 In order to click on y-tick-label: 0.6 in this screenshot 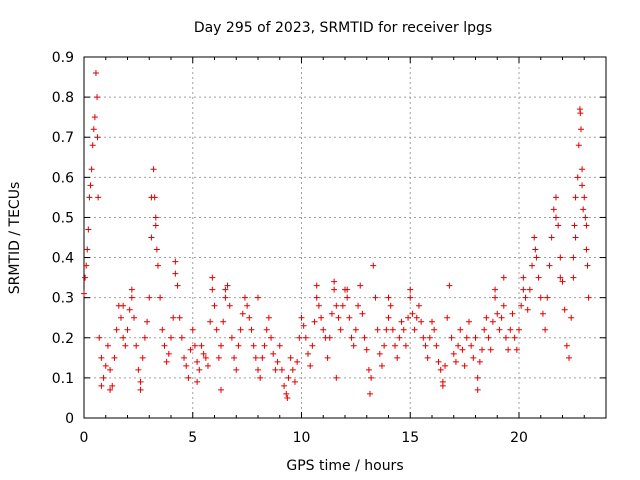, I will do `click(63, 178)`.